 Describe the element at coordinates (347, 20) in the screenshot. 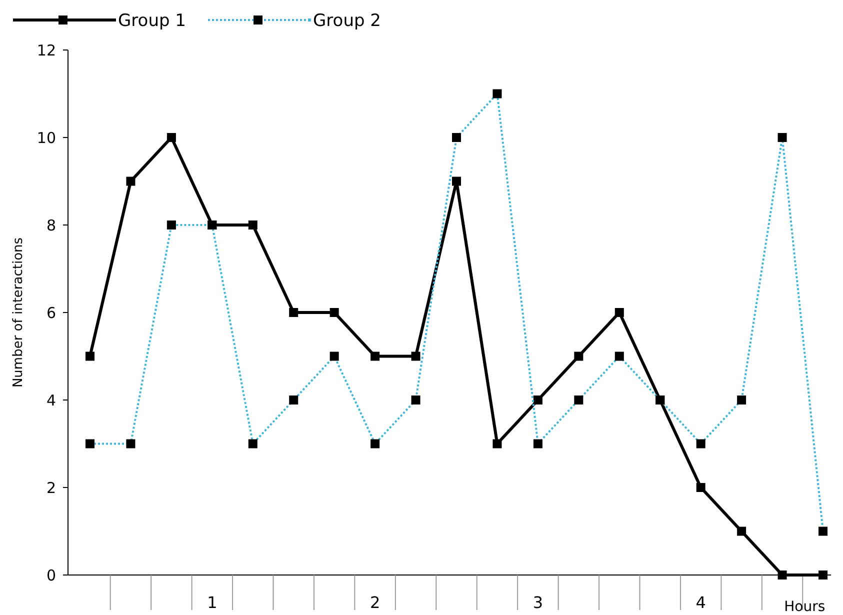

I see `legend-label: Group 2` at that location.